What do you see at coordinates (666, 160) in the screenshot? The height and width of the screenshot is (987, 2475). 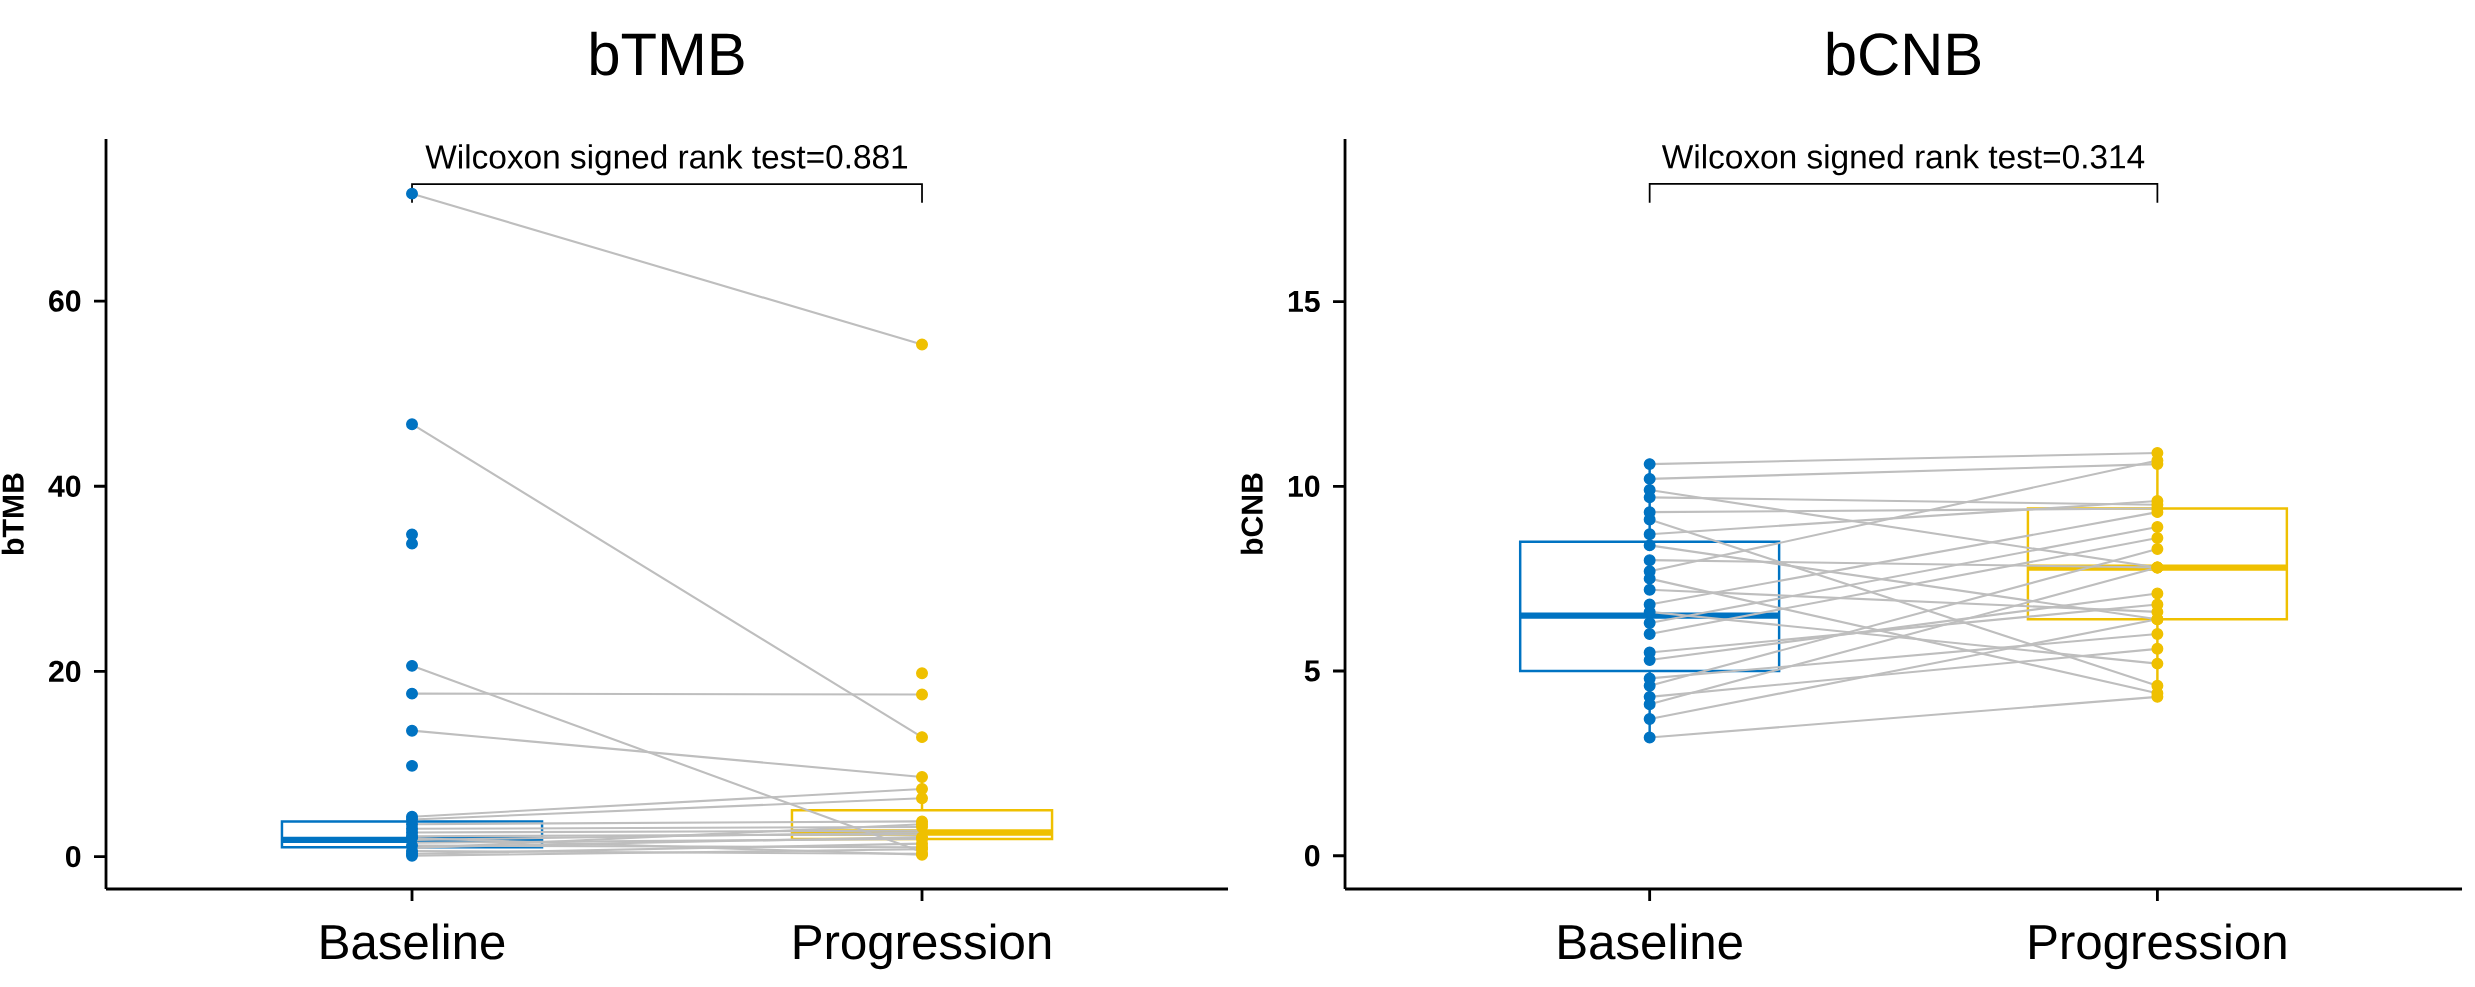 I see `annotation: Wilcoxon signed rank test=0.881` at bounding box center [666, 160].